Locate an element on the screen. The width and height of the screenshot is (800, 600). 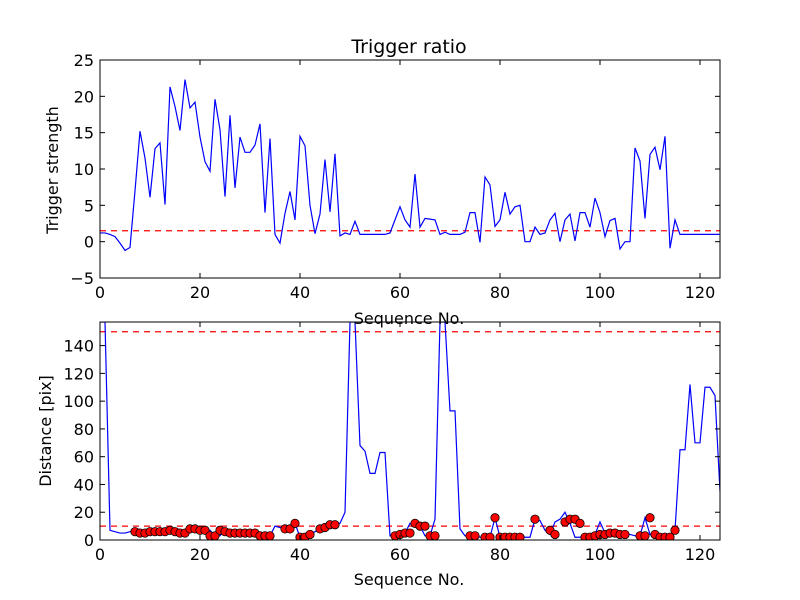
top-x-tick-label: 120 is located at coordinates (700, 292).